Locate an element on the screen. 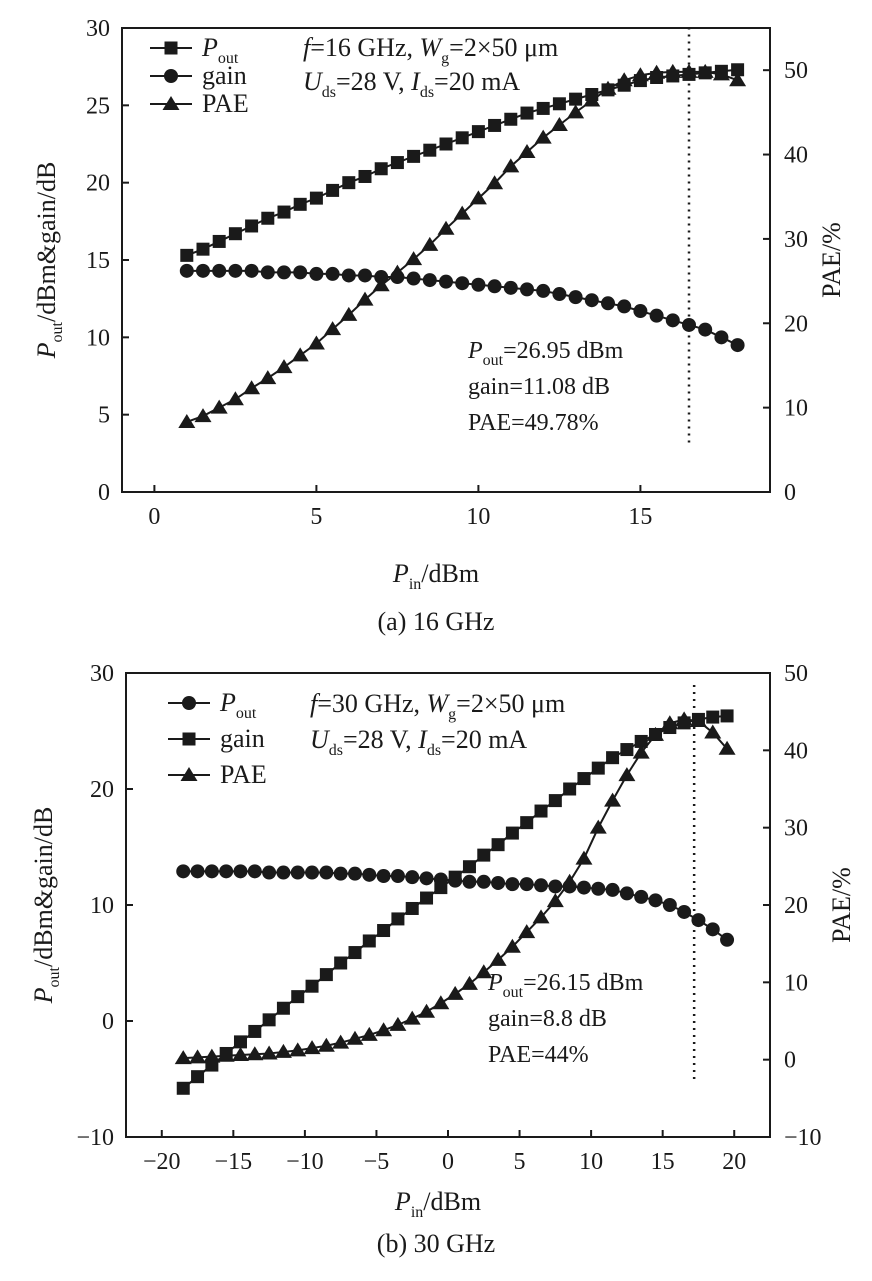 This screenshot has width=872, height=1281. x-tick-label: 15 is located at coordinates (640, 517).